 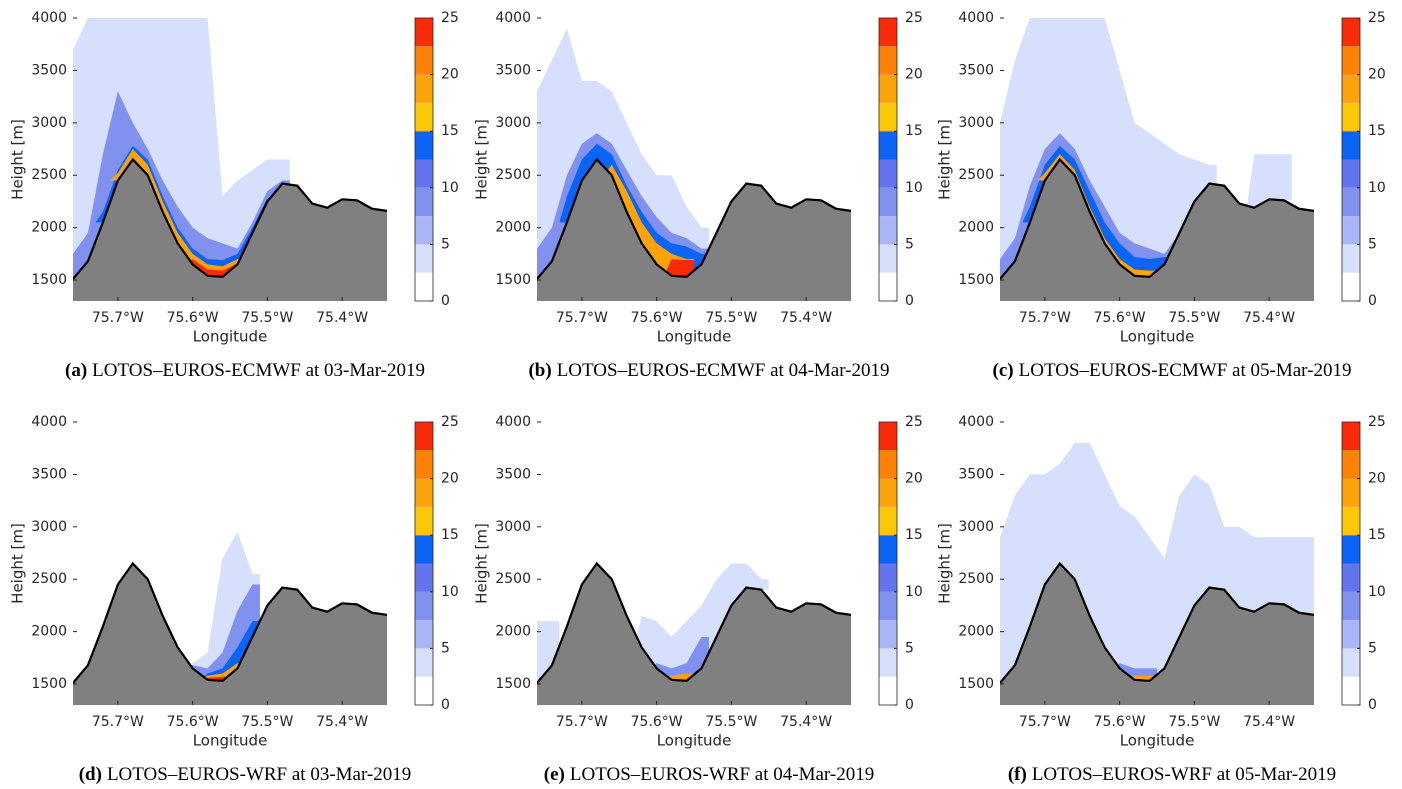 What do you see at coordinates (723, 370) in the screenshot?
I see `caption-text: LOTOS–EUROS-ECMWF at 04-Mar-2019` at bounding box center [723, 370].